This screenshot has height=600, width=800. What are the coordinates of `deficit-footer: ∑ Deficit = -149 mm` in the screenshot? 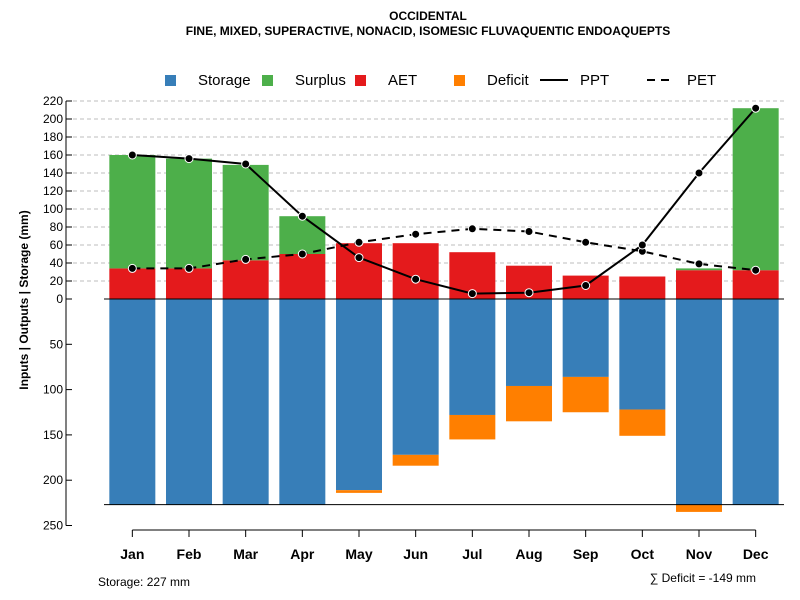 It's located at (703, 578).